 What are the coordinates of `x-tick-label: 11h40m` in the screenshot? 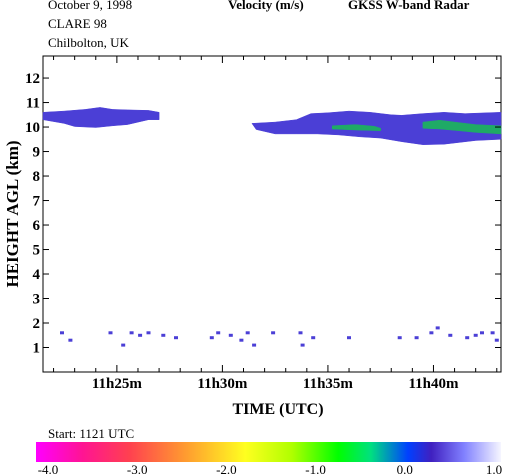 It's located at (433, 384).